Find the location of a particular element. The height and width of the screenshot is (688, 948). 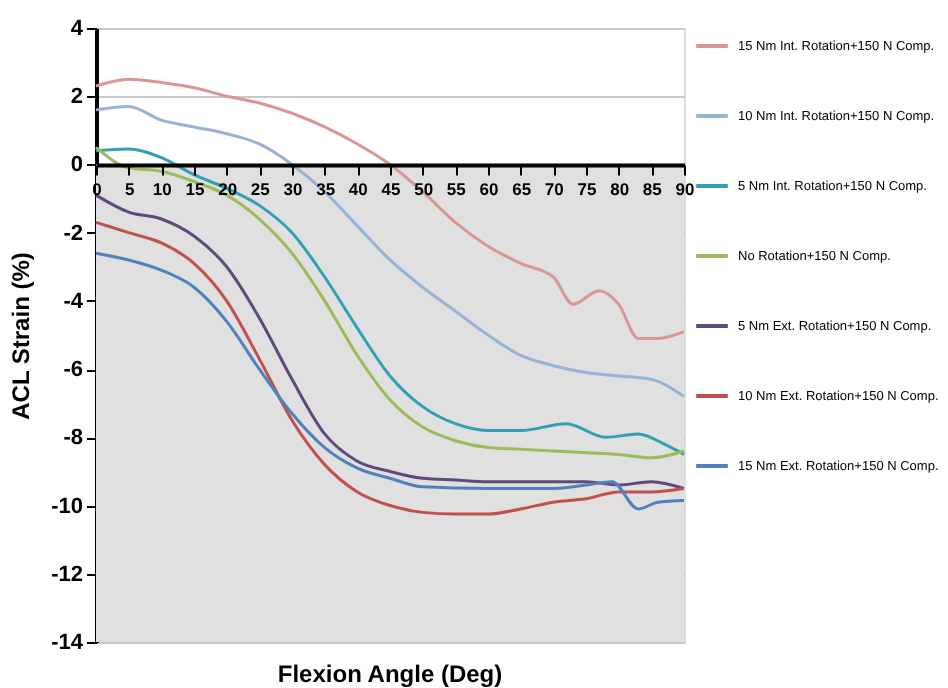

y-axis-title: ACL Strain (%) is located at coordinates (21, 336).